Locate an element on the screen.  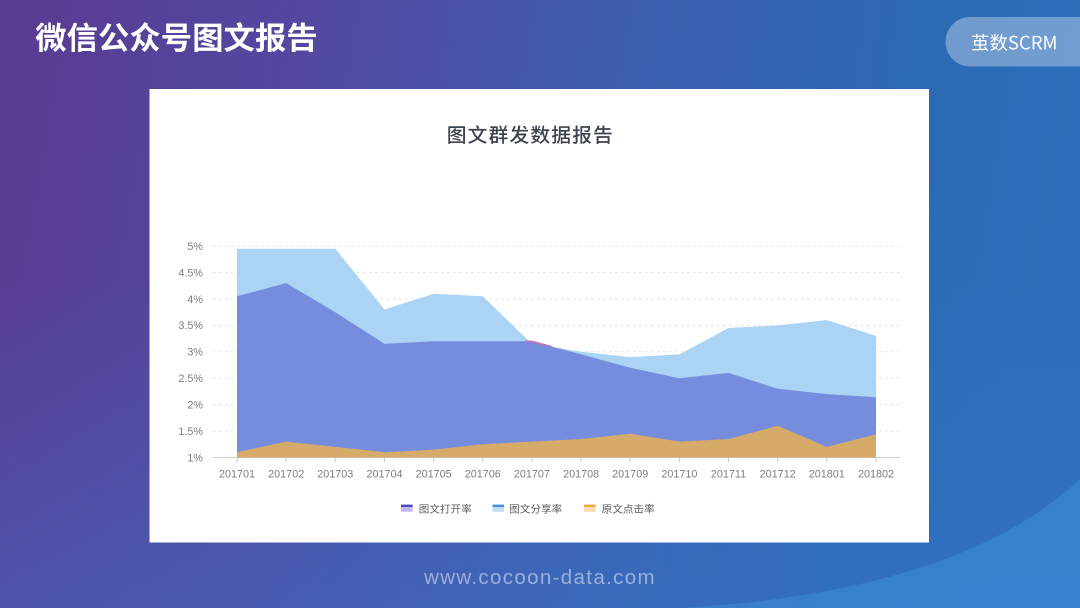
svg-text: 201801 is located at coordinates (827, 475).